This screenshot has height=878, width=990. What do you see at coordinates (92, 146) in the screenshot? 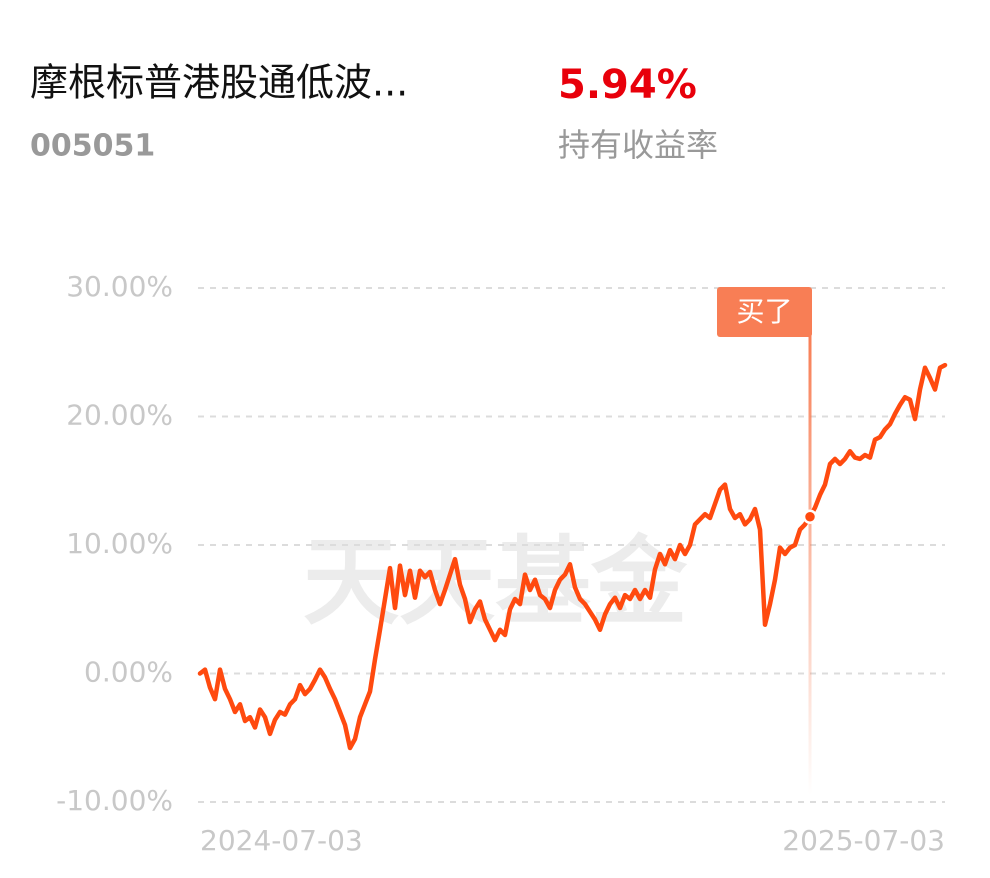
I see `fund-code: 005051` at bounding box center [92, 146].